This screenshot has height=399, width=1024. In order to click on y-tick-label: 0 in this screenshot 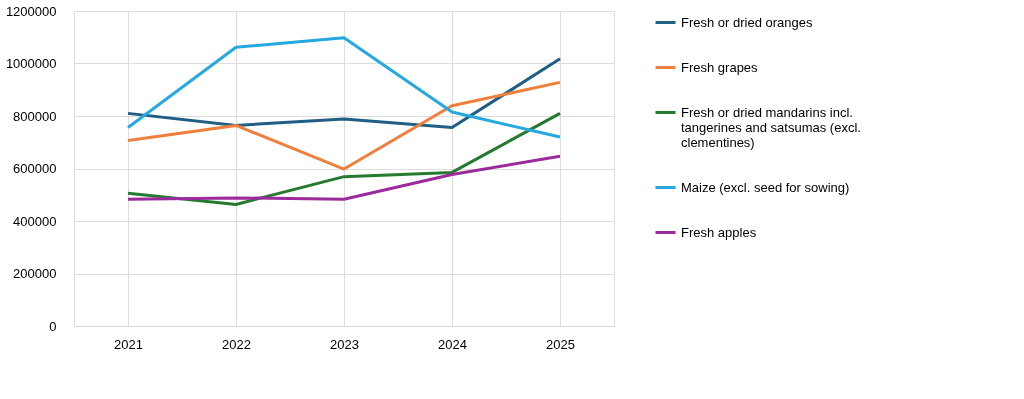, I will do `click(53, 326)`.